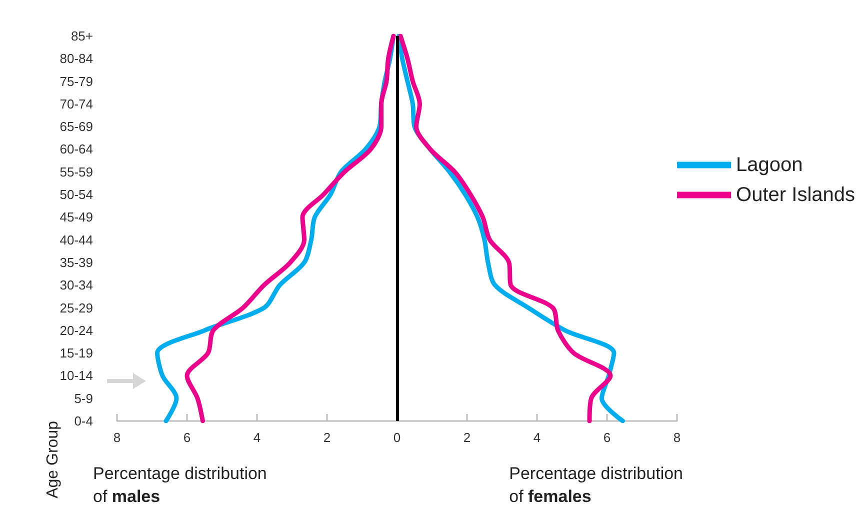  I want to click on y-tick-label: 15-19, so click(76, 353).